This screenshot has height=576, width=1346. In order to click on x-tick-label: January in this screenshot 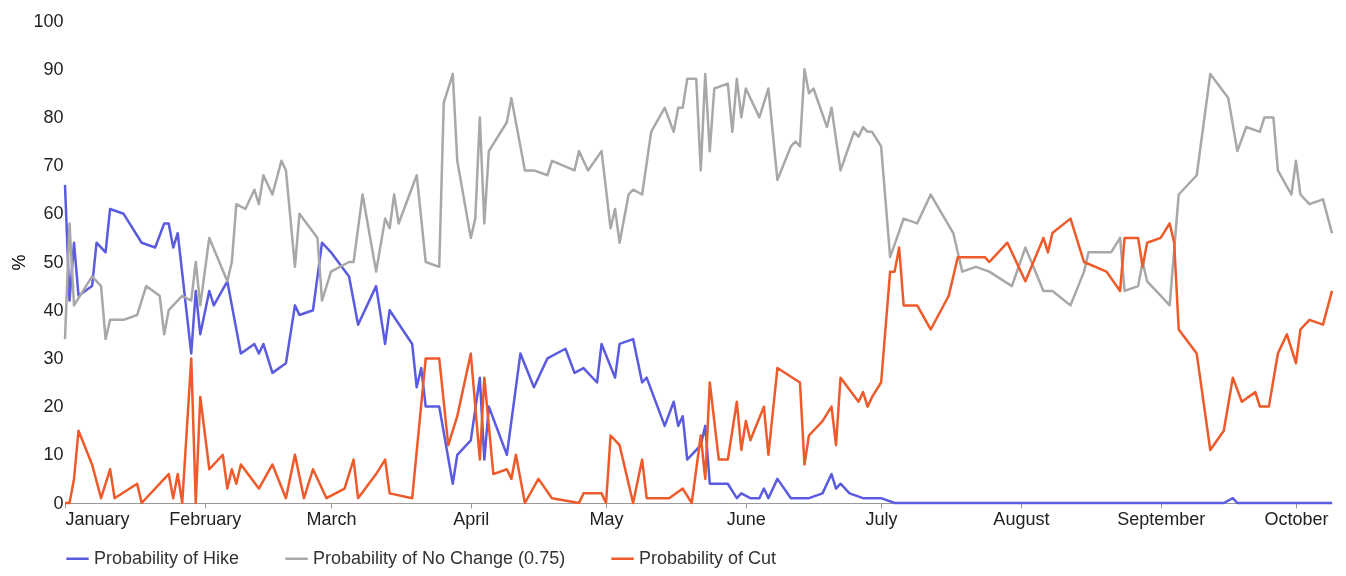, I will do `click(97, 518)`.